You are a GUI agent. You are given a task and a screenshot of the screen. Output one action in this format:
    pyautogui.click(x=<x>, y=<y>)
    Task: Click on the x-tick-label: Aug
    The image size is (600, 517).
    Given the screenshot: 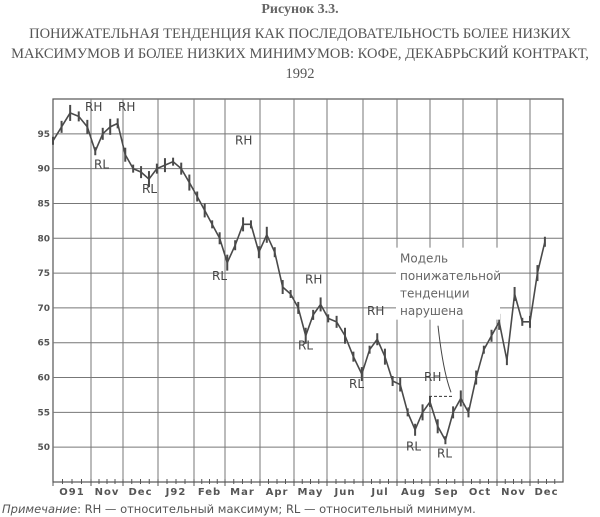 What is the action you would take?
    pyautogui.click(x=413, y=492)
    